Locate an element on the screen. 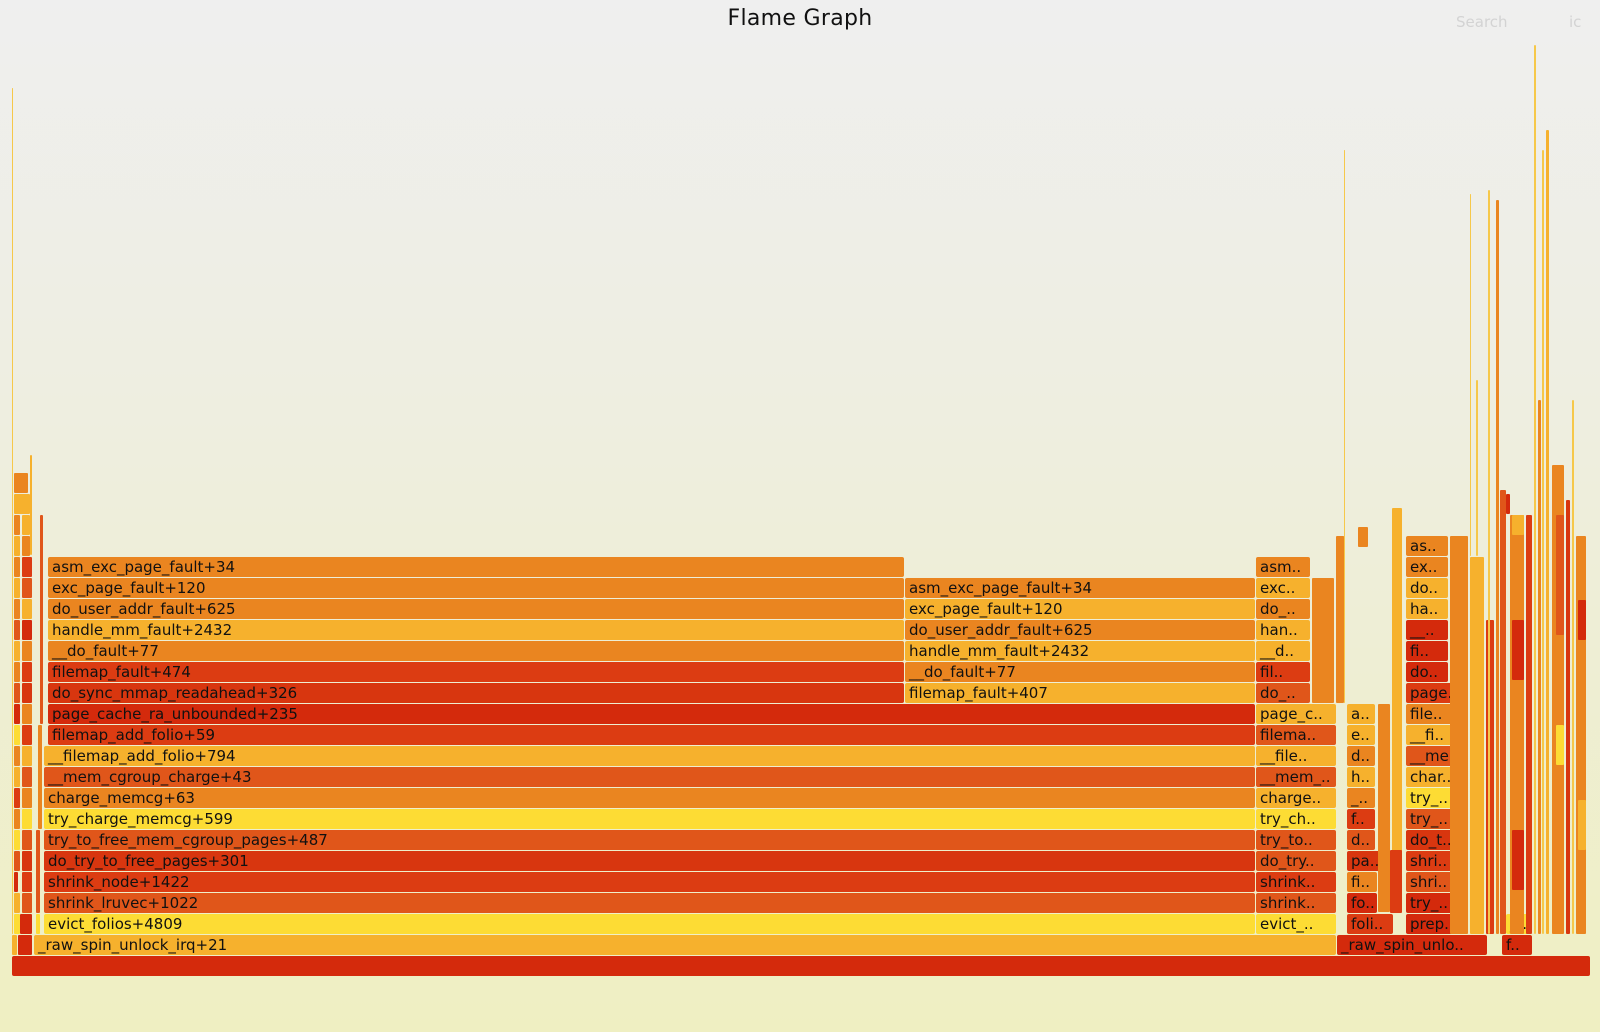  frame: try_to_free_mem_cgroup_pages+487 is located at coordinates (649, 840).